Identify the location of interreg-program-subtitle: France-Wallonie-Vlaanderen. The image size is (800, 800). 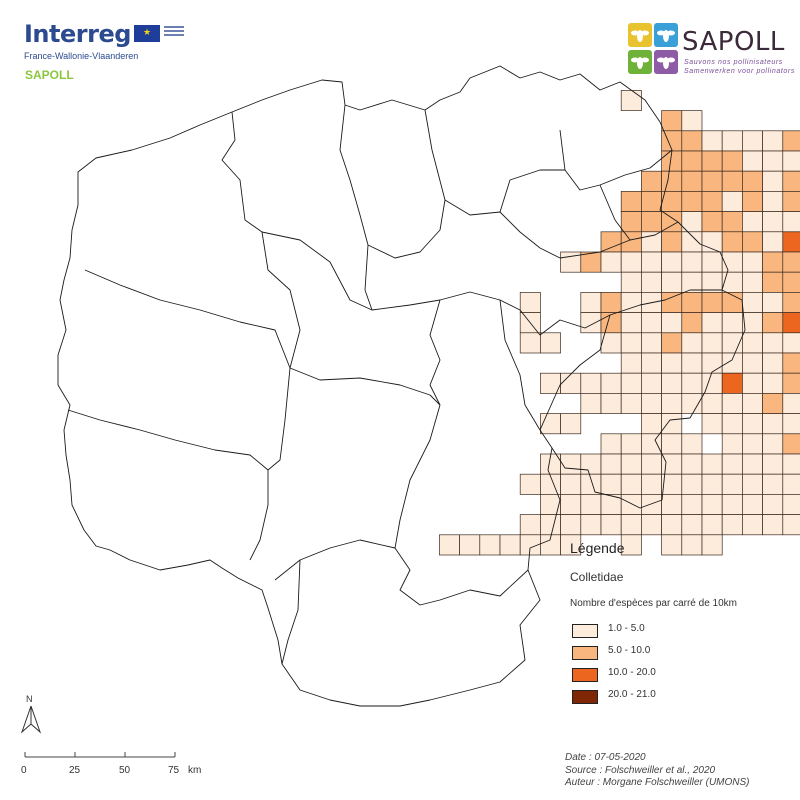
(81, 56).